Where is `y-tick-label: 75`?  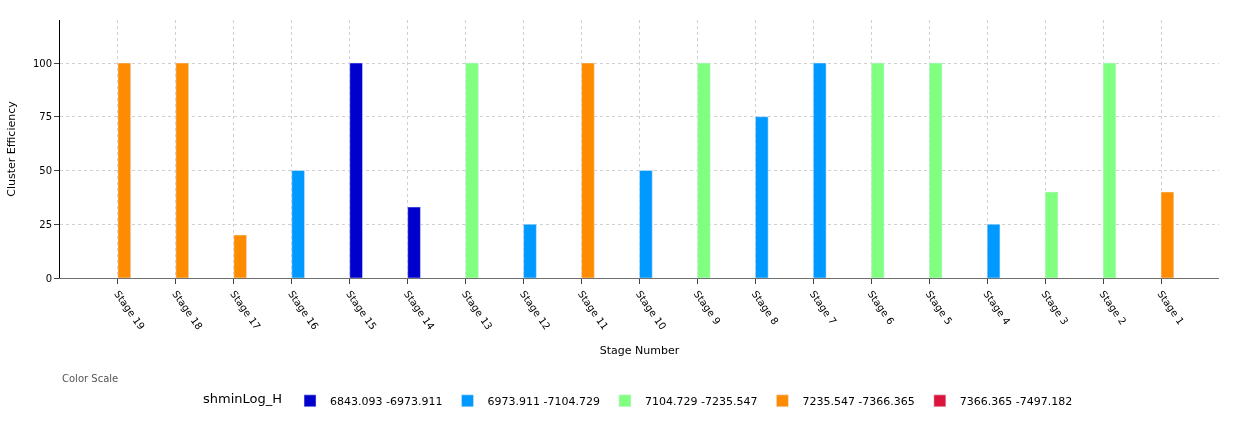
y-tick-label: 75 is located at coordinates (45, 117).